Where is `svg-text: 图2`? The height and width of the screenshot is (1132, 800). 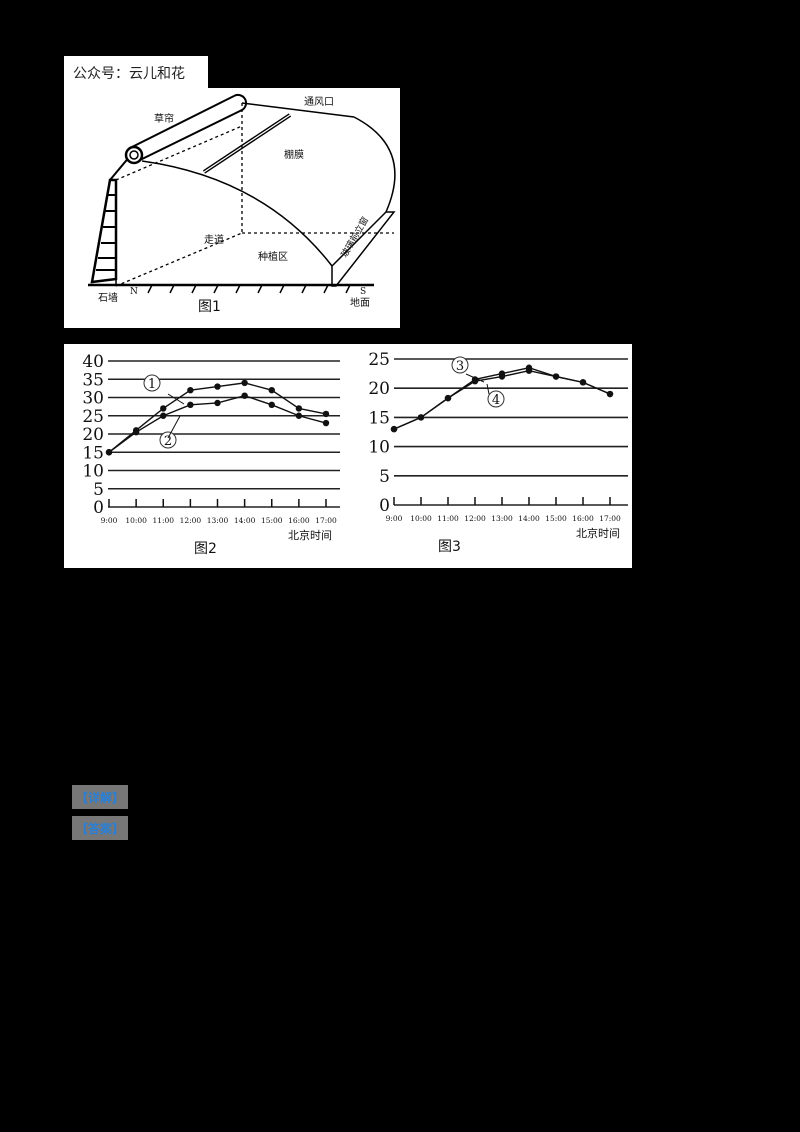
svg-text: 图2 is located at coordinates (205, 549).